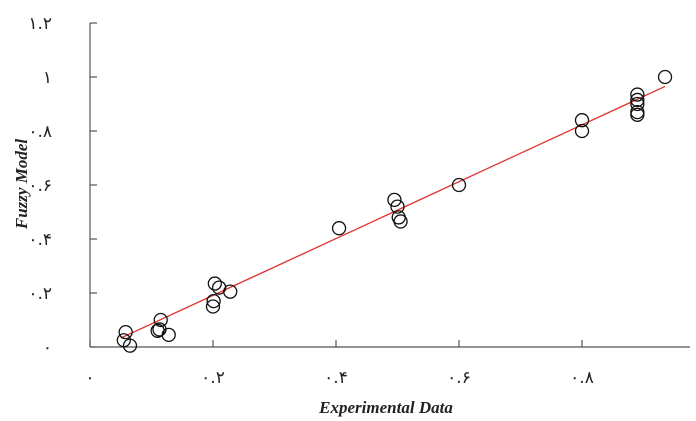 Image resolution: width=696 pixels, height=421 pixels. I want to click on y-tick-label: ۰.۲, so click(40, 294).